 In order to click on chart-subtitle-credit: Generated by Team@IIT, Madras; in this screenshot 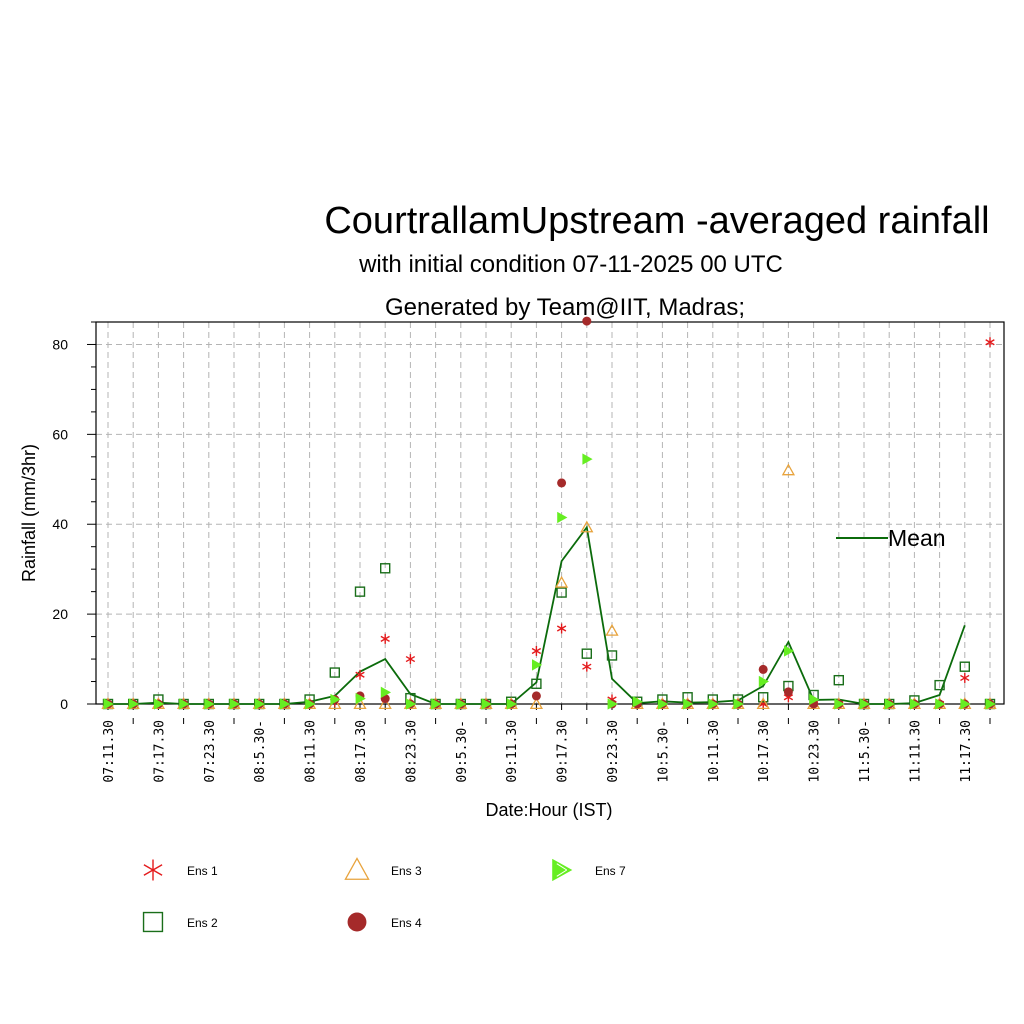, I will do `click(565, 307)`.